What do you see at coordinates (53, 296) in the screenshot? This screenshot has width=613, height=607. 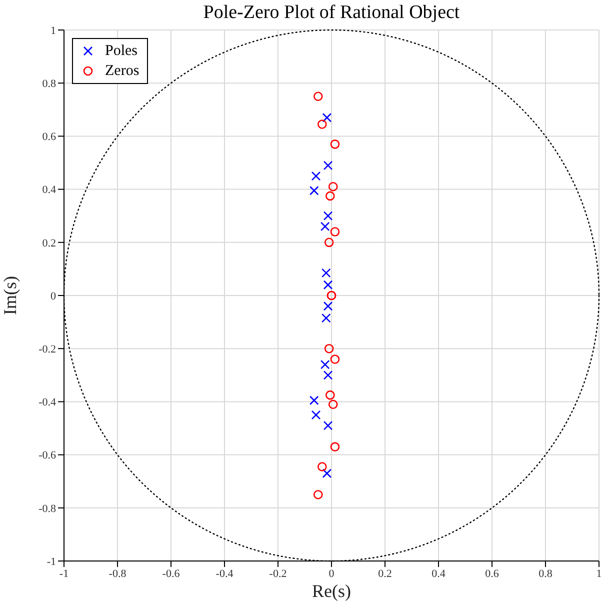 I see `y-tick-label: 0` at bounding box center [53, 296].